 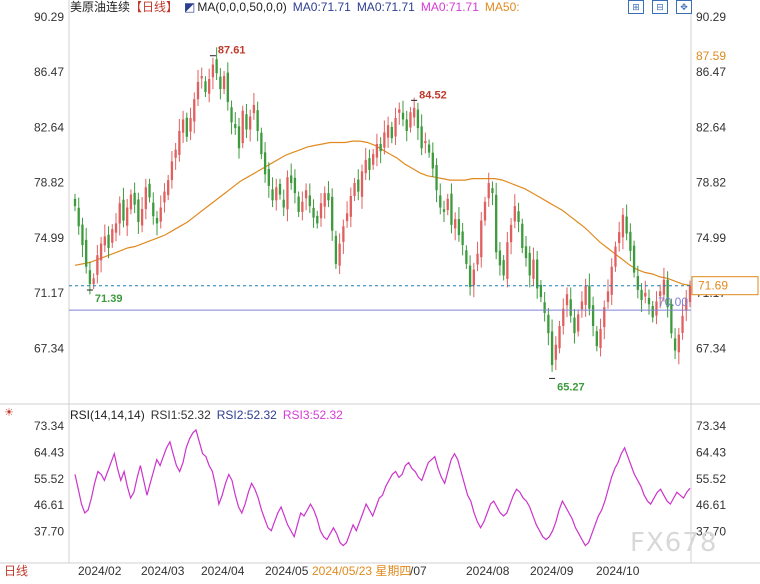 I want to click on low-65-27-label: 65.27, so click(x=571, y=387).